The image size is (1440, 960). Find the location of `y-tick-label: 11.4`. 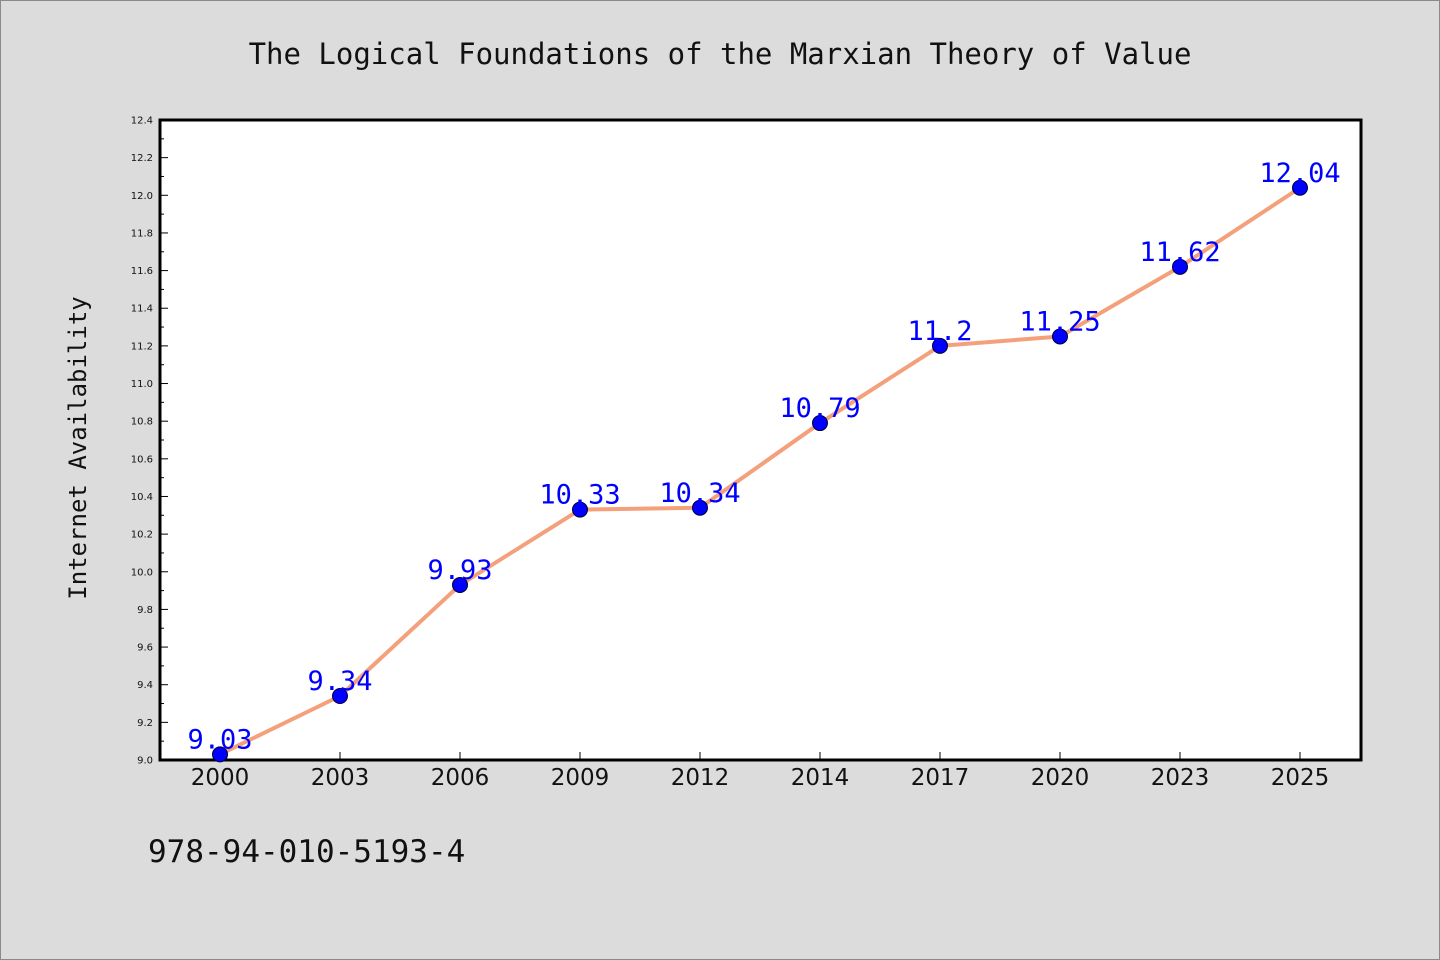

y-tick-label: 11.4 is located at coordinates (142, 309).